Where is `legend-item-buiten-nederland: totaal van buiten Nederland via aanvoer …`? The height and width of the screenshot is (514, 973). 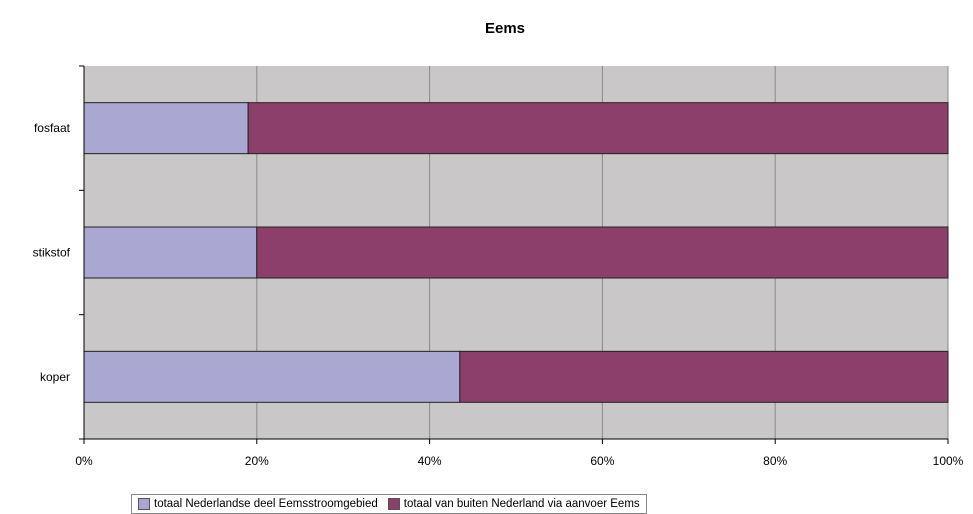 legend-item-buiten-nederland: totaal van buiten Nederland via aanvoer … is located at coordinates (513, 504).